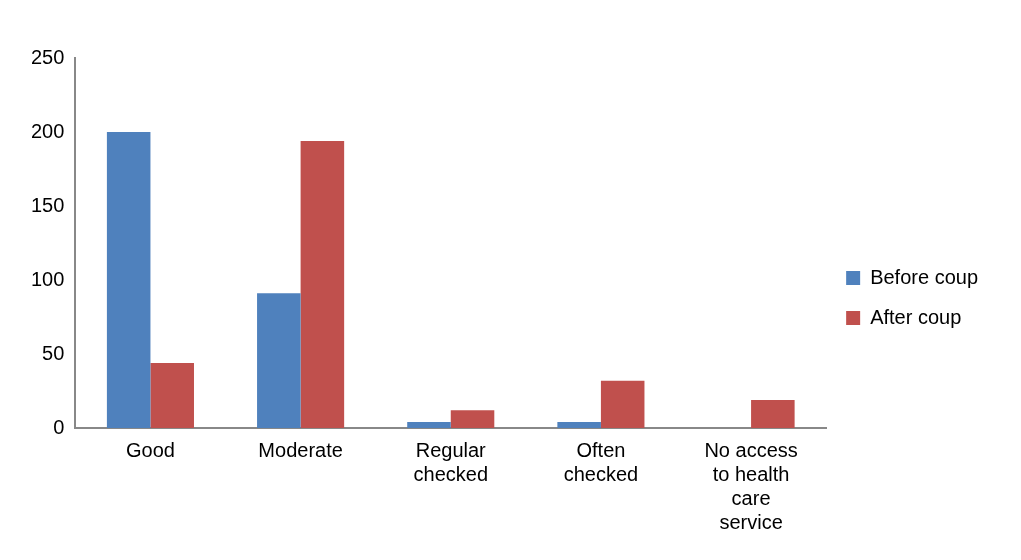  I want to click on y-tick-label: 100, so click(47, 278).